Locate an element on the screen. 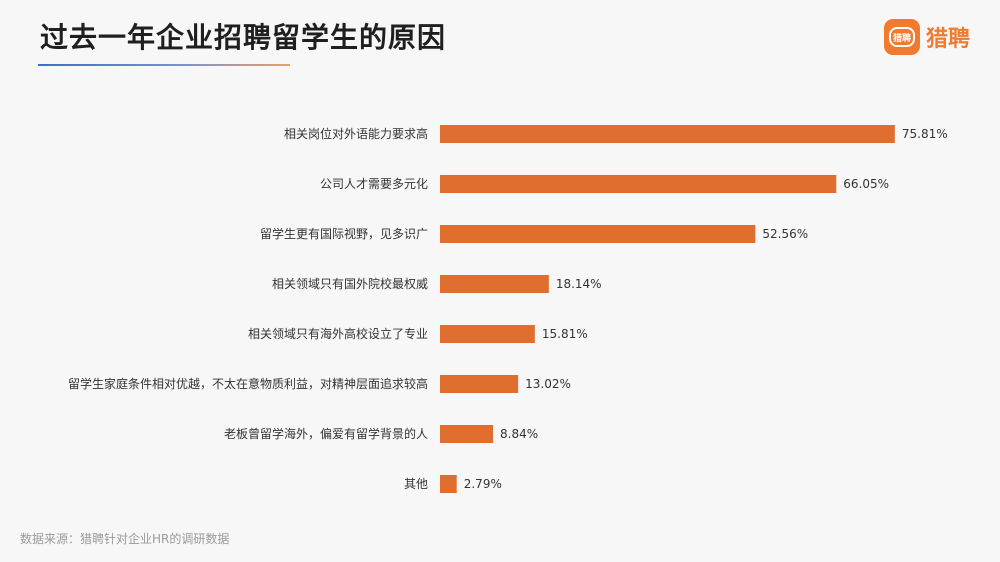 The height and width of the screenshot is (562, 1000). data-label: 13.02% is located at coordinates (548, 384).